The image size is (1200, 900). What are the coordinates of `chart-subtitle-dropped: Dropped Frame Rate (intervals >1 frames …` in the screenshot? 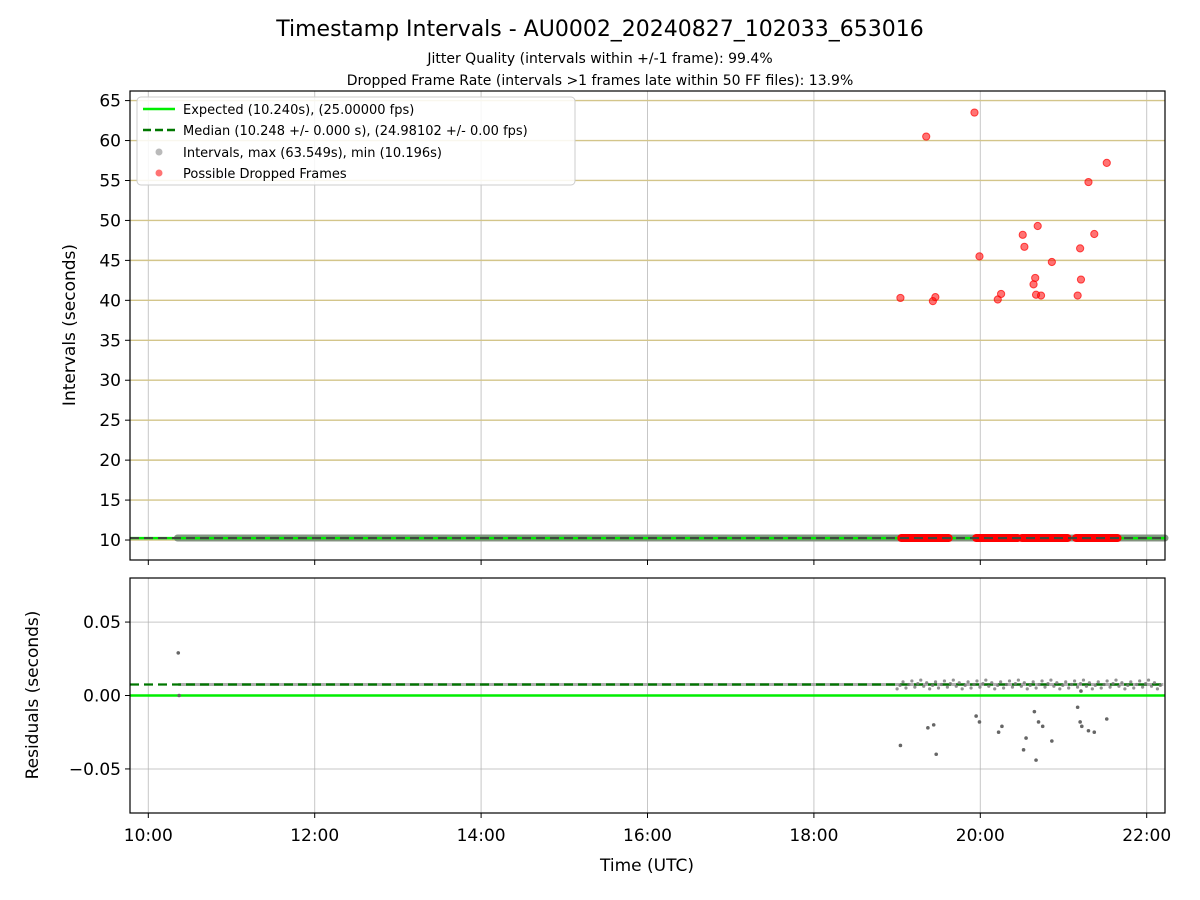 It's located at (600, 81).